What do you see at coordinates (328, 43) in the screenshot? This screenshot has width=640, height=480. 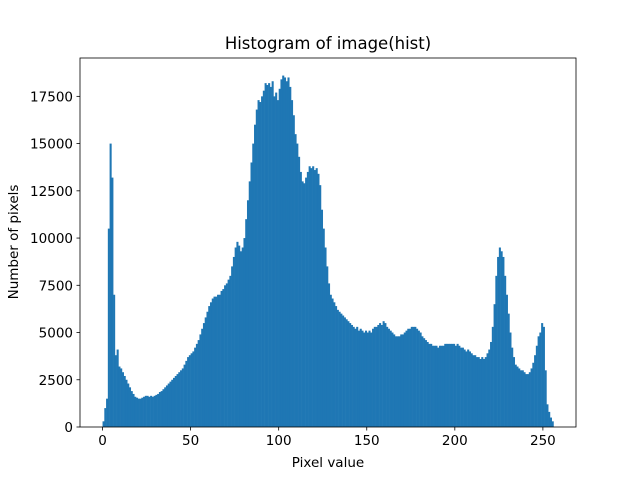 I see `chart-title: Histogram of image(hist)` at bounding box center [328, 43].